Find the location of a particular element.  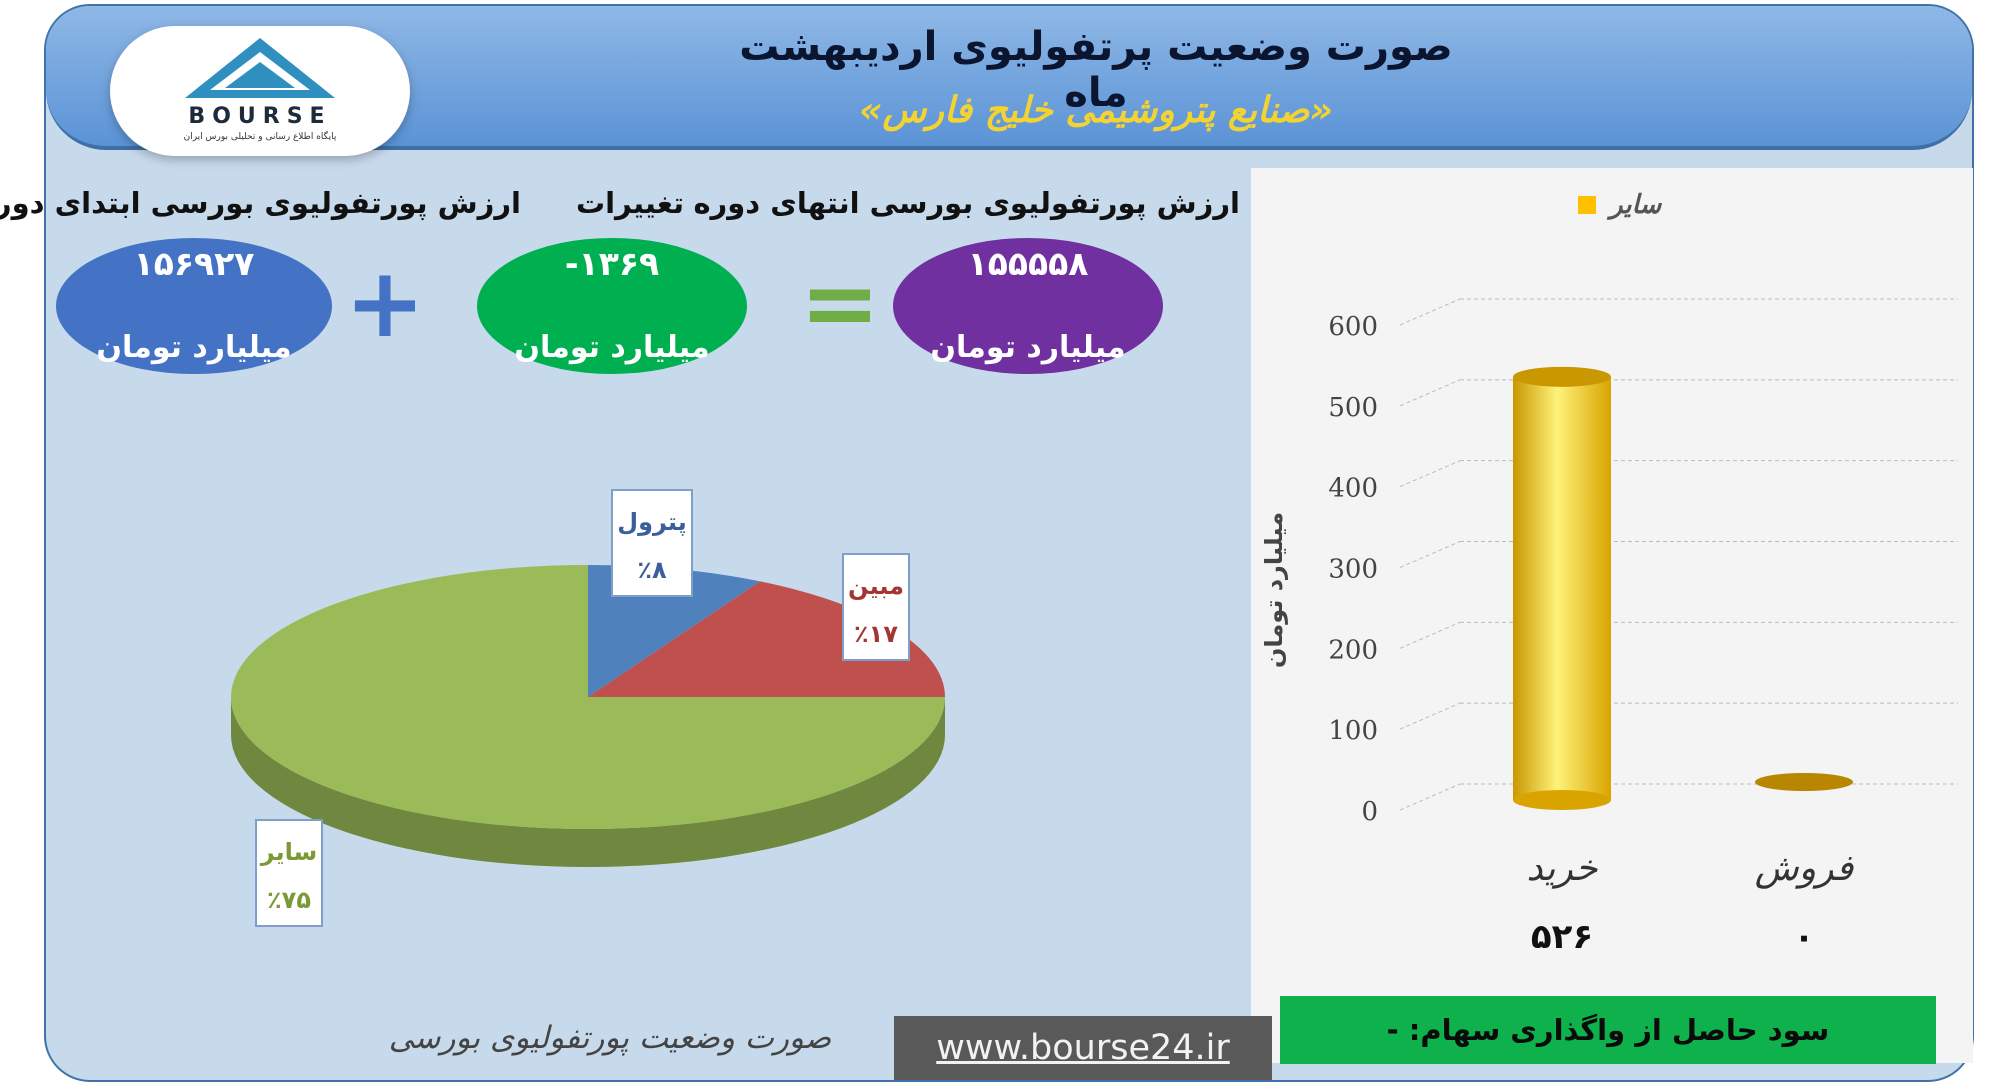

end-value-oval: ۱۵۵۵۵۸ میلیارد تومان is located at coordinates (1028, 306).